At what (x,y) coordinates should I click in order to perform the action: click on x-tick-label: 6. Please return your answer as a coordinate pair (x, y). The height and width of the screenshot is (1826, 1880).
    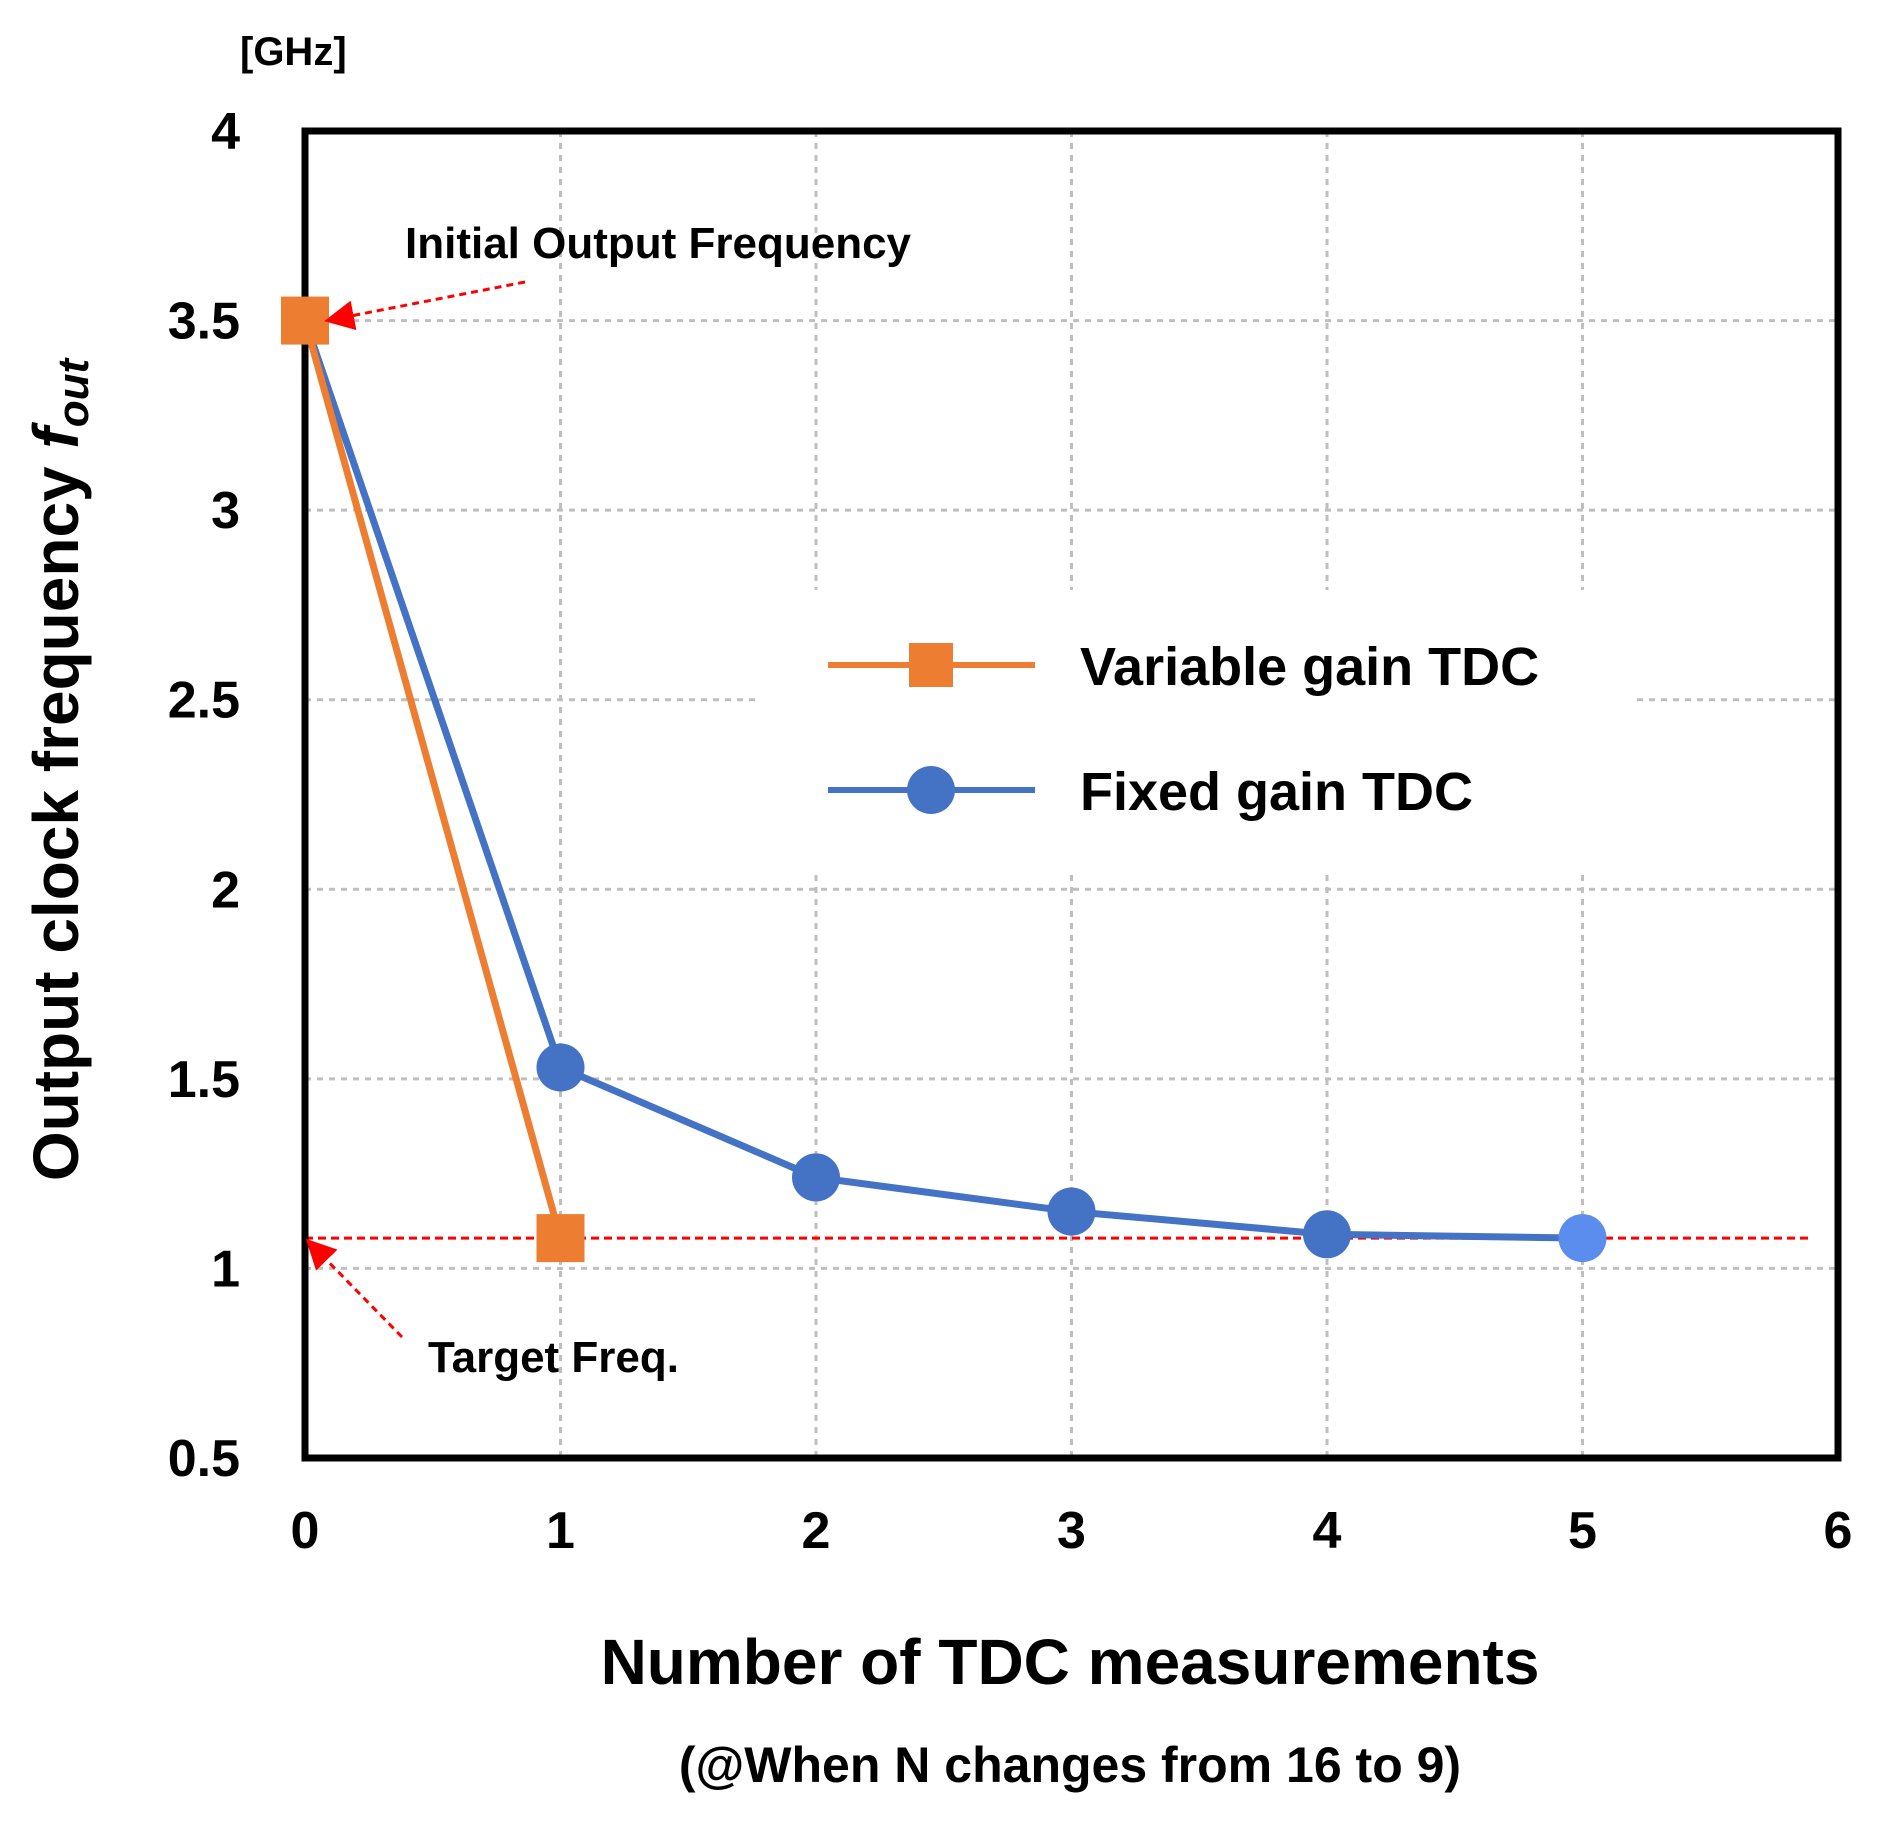
    Looking at the image, I should click on (1838, 1531).